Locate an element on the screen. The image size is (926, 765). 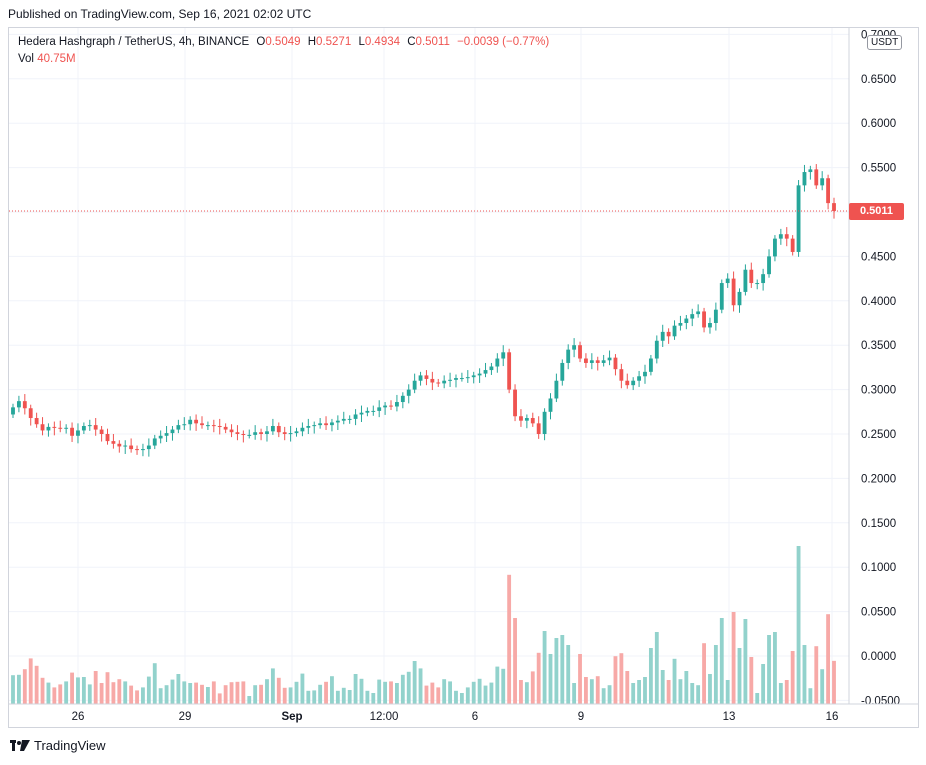
y-tick-label: 0.6000 is located at coordinates (878, 124).